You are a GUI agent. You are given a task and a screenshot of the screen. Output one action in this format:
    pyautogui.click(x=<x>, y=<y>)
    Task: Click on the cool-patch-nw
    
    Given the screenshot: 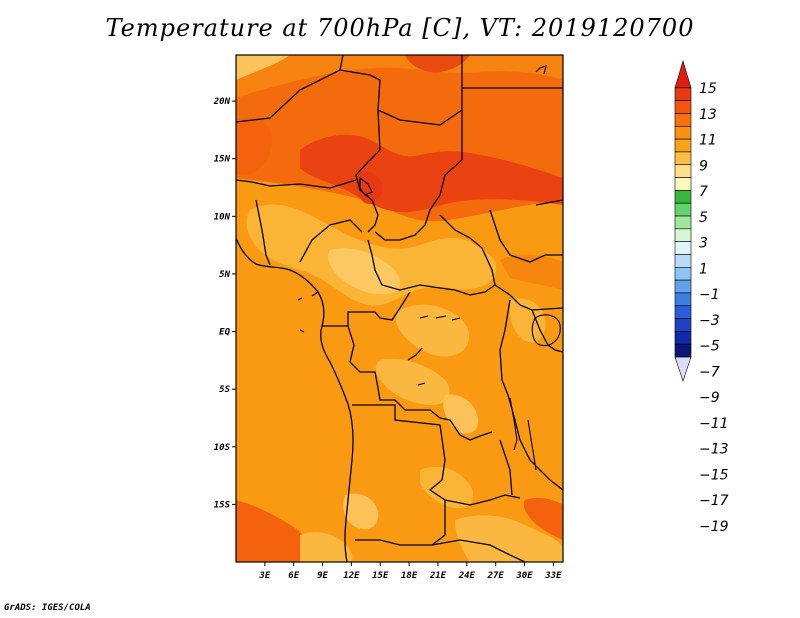 What is the action you would take?
    pyautogui.click(x=263, y=67)
    